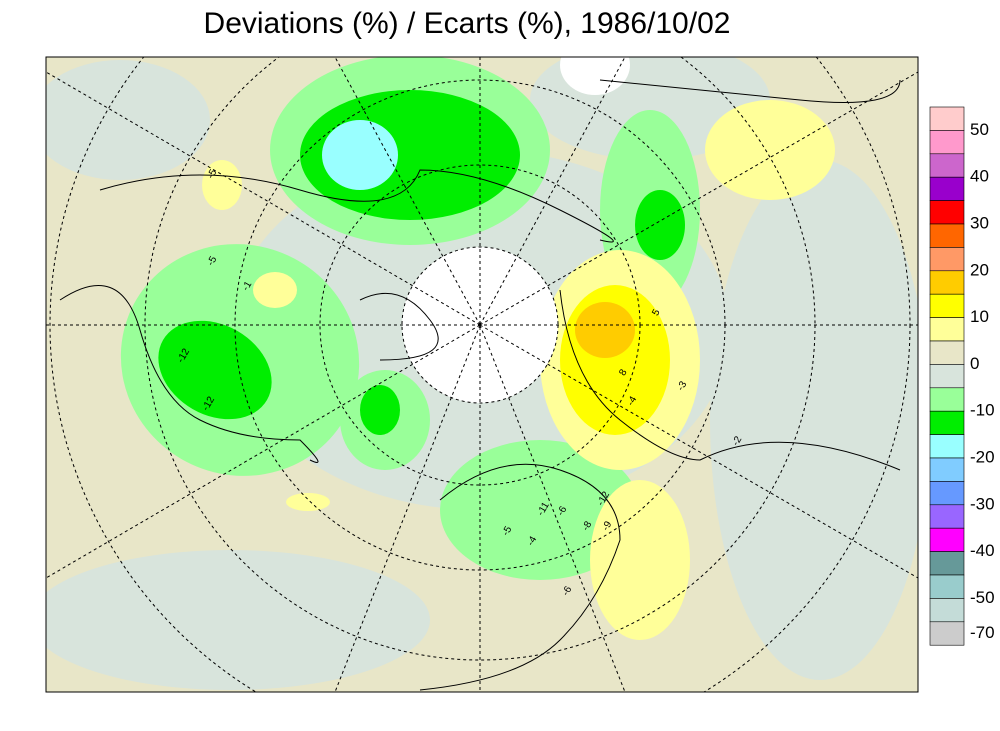  What do you see at coordinates (979, 269) in the screenshot?
I see `legend-label: 20` at bounding box center [979, 269].